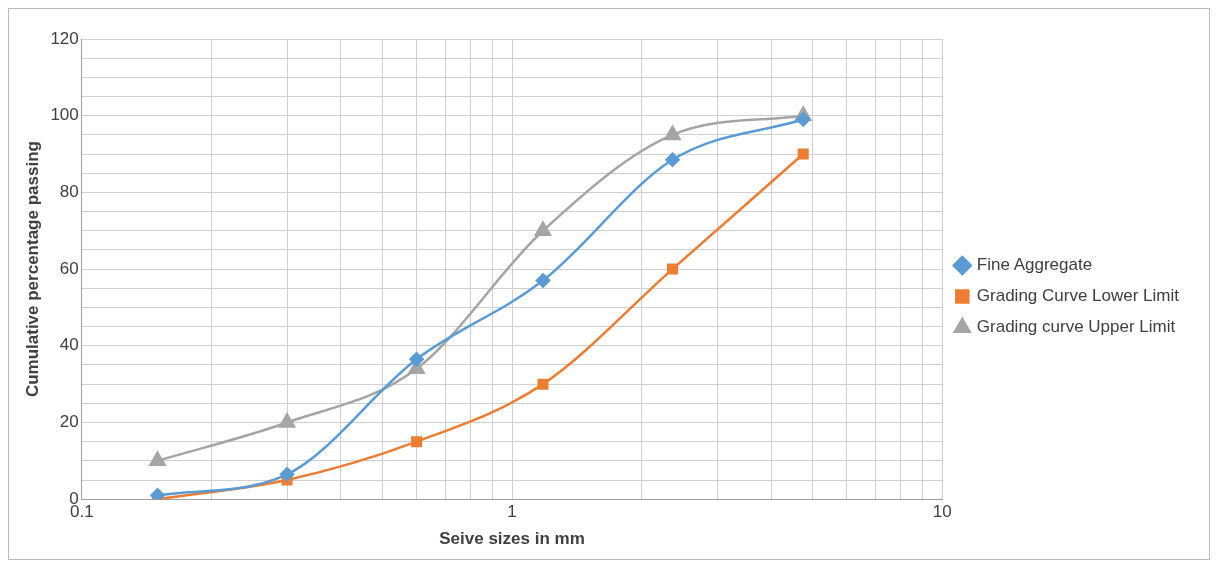 The width and height of the screenshot is (1220, 570). Describe the element at coordinates (1078, 296) in the screenshot. I see `legend-label: Grading Curve Lower Limit` at that location.